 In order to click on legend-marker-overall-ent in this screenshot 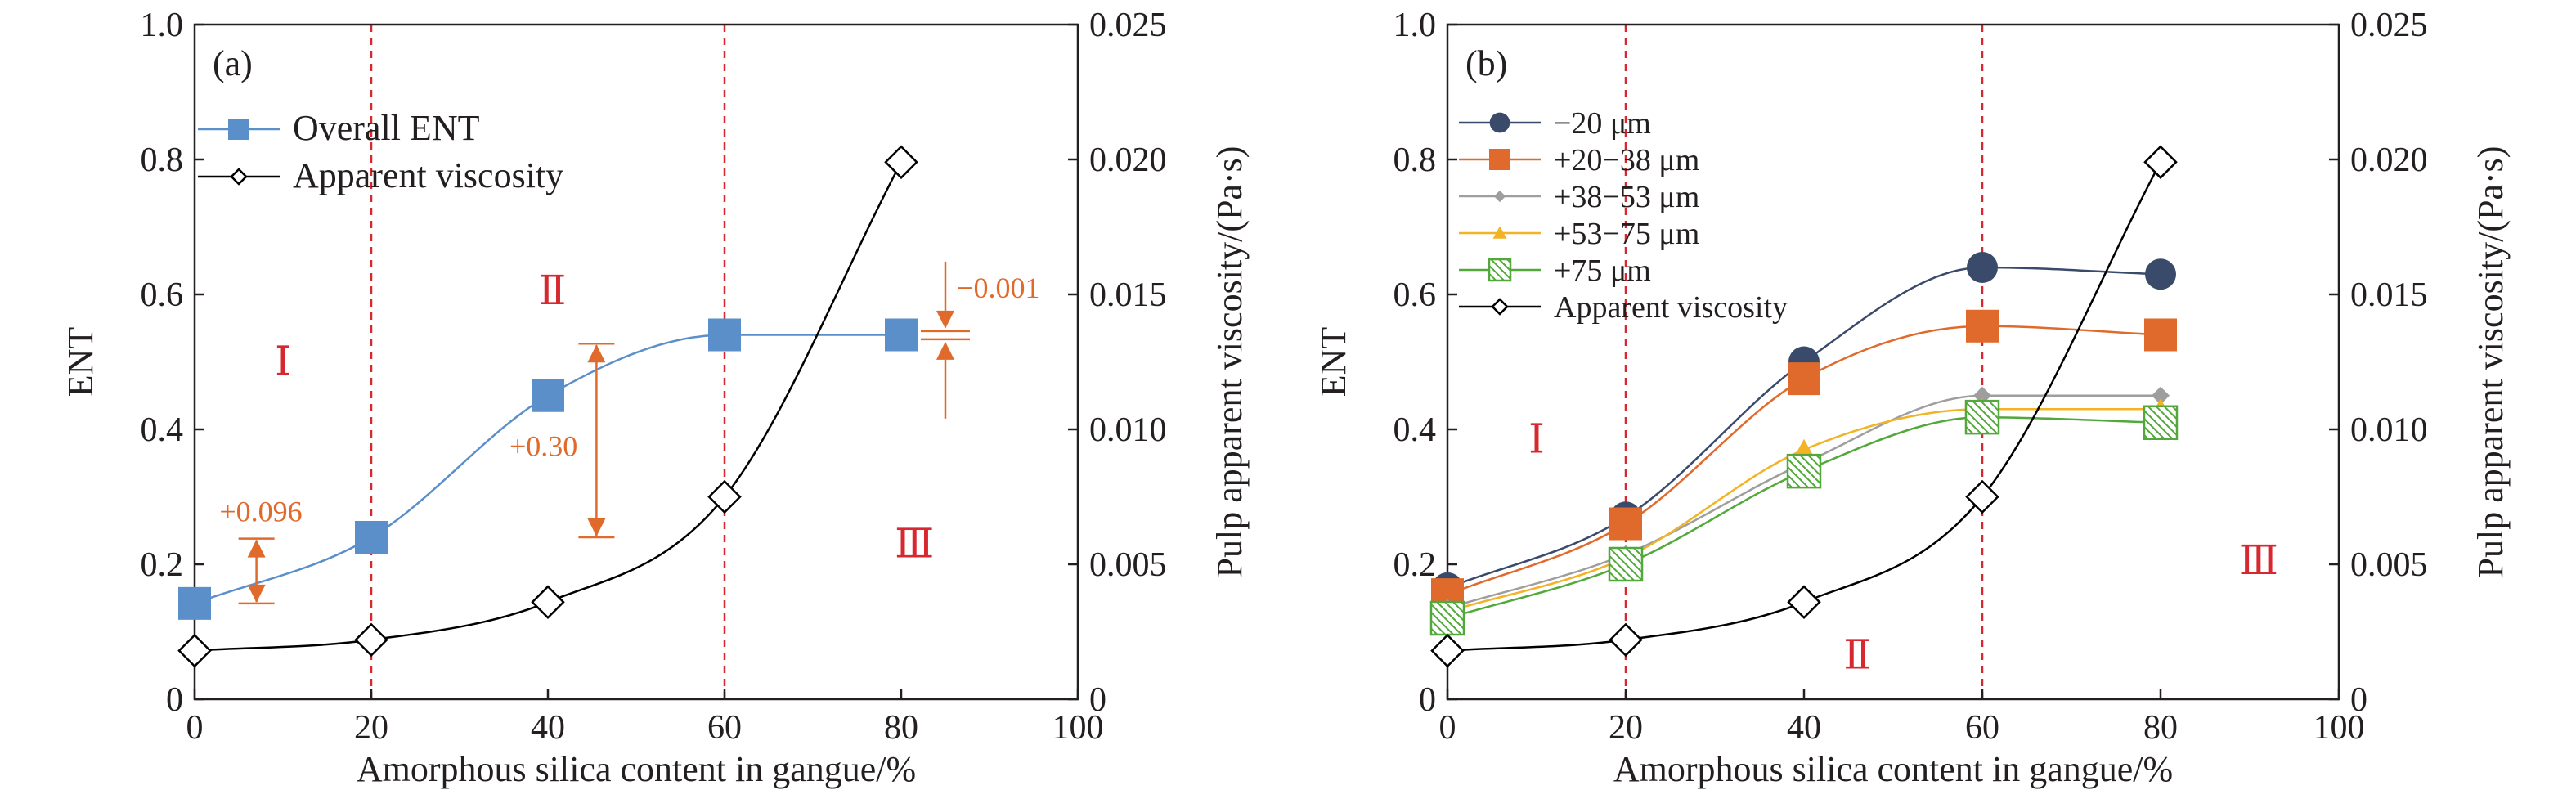, I will do `click(239, 129)`.